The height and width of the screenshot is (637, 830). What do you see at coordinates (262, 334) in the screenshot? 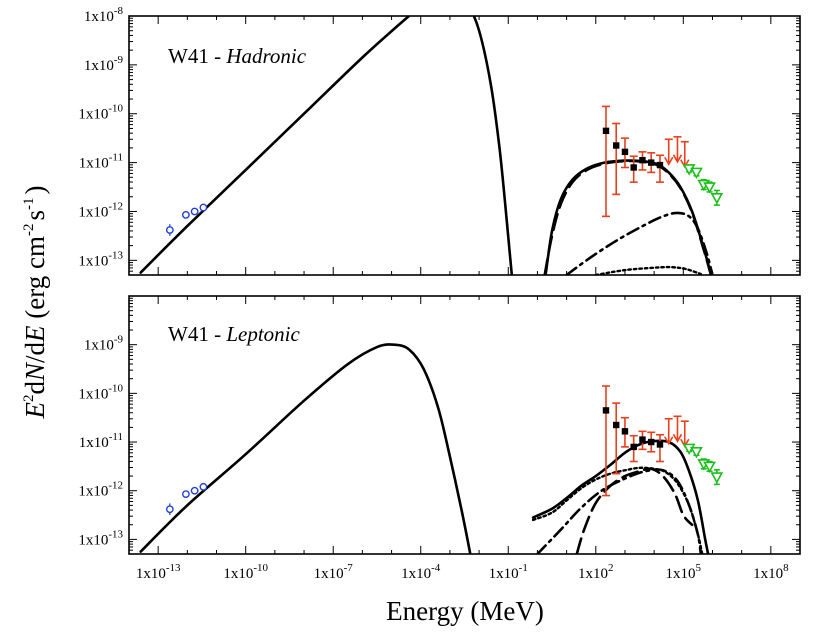
I see `panel-title-model: Leptonic` at bounding box center [262, 334].